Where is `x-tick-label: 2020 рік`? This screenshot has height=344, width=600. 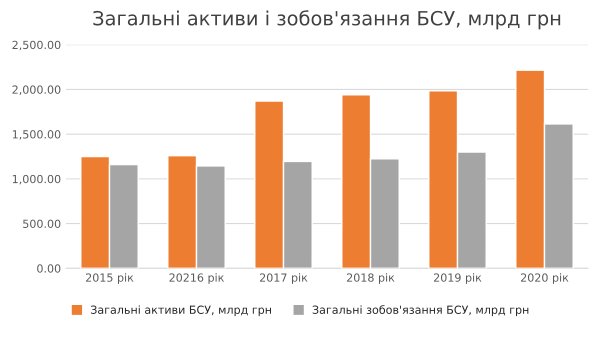
x-tick-label: 2020 рік is located at coordinates (544, 278).